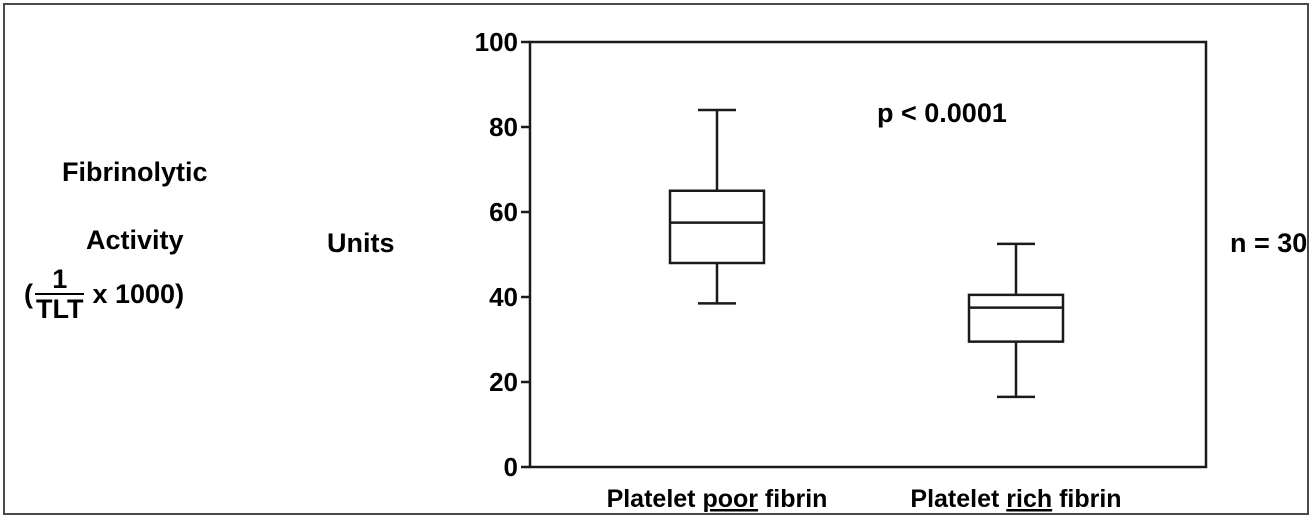  Describe the element at coordinates (60, 279) in the screenshot. I see `formula-numerator: 1` at that location.